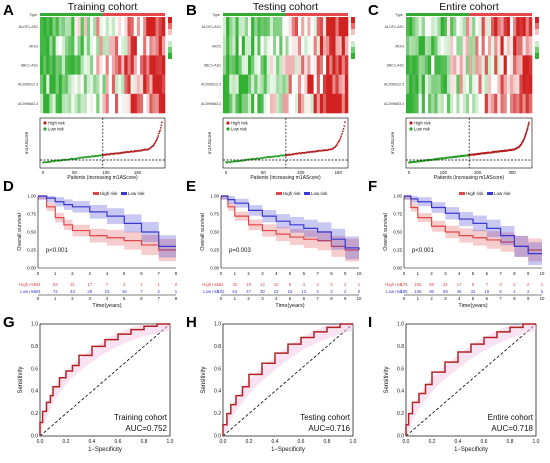 The height and width of the screenshot is (463, 550). What do you see at coordinates (34, 437) in the screenshot?
I see `roc-ytick: 0.0` at bounding box center [34, 437].